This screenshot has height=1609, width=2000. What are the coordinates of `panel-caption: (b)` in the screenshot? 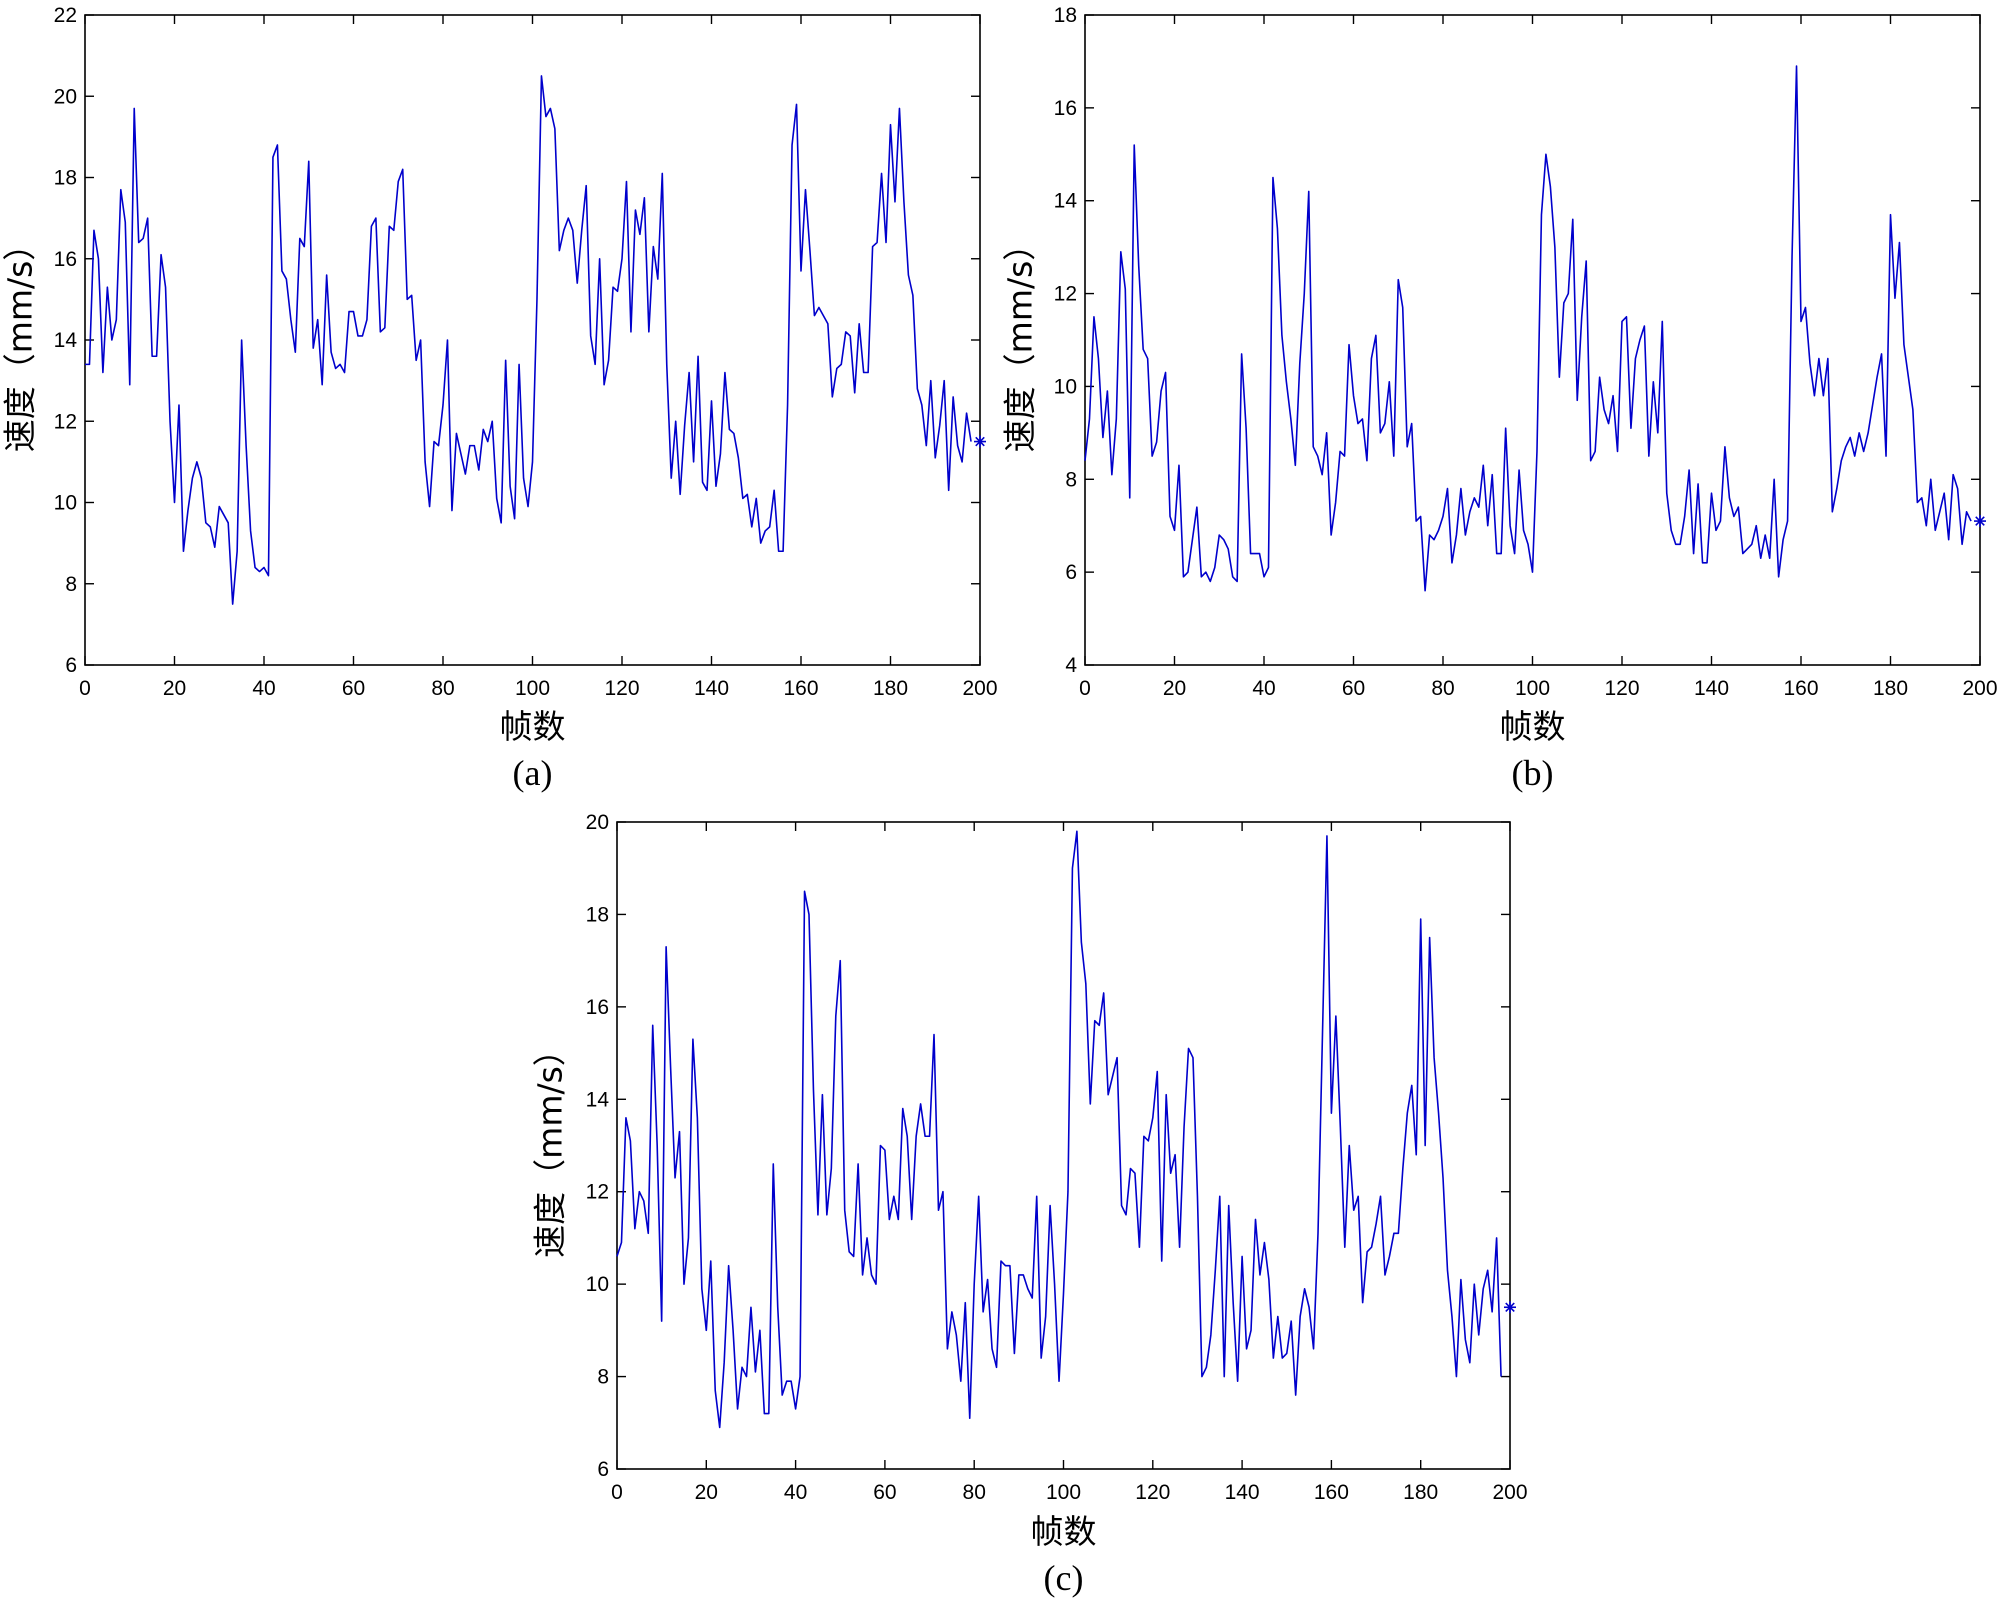 It's located at (1533, 773).